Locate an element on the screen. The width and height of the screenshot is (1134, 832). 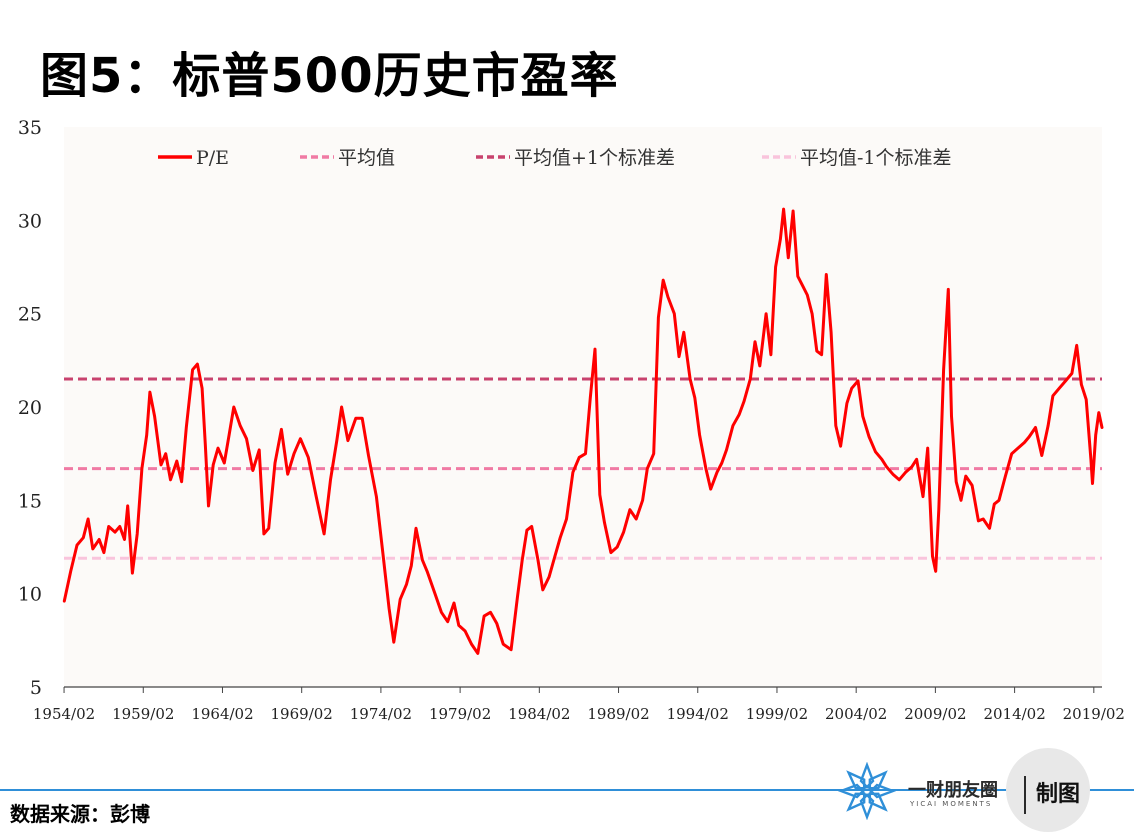
x-tick-label: 1984/02 is located at coordinates (539, 714).